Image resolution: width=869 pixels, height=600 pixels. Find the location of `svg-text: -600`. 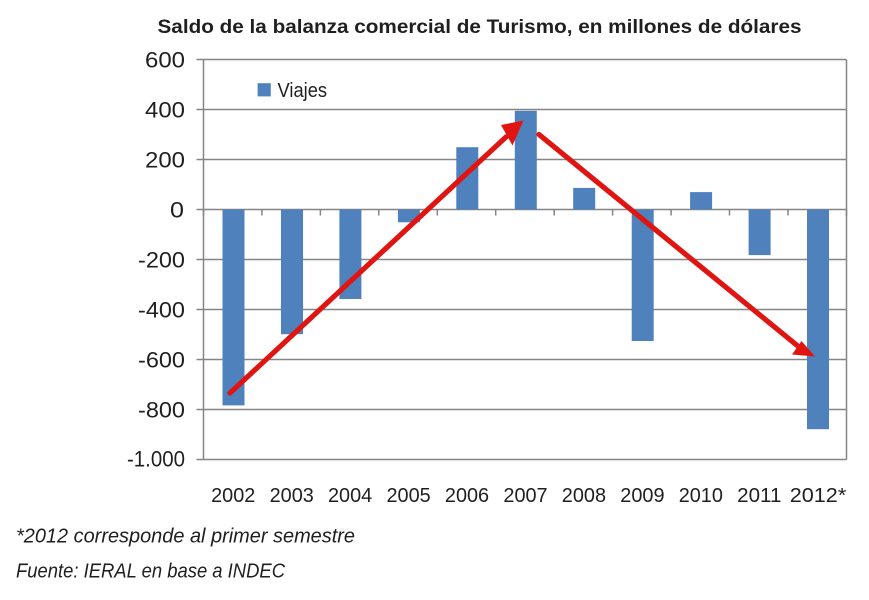

svg-text: -600 is located at coordinates (161, 359).